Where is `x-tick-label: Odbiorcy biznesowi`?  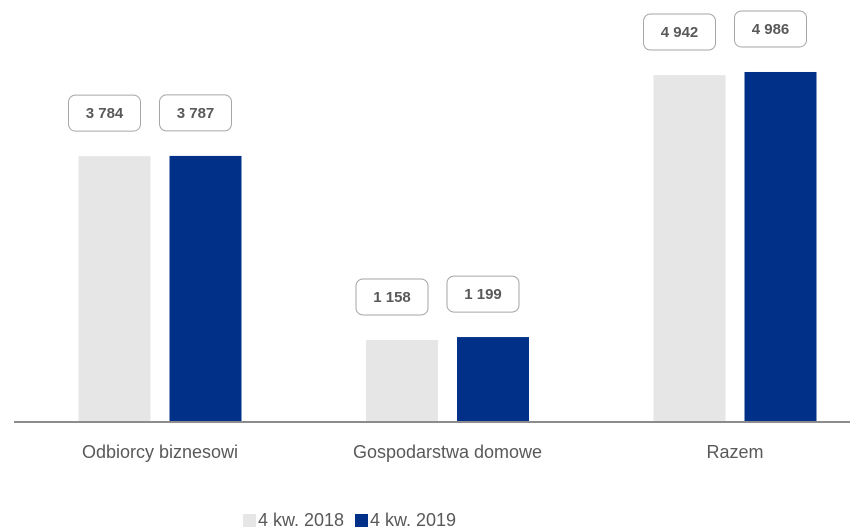 x-tick-label: Odbiorcy biznesowi is located at coordinates (160, 452).